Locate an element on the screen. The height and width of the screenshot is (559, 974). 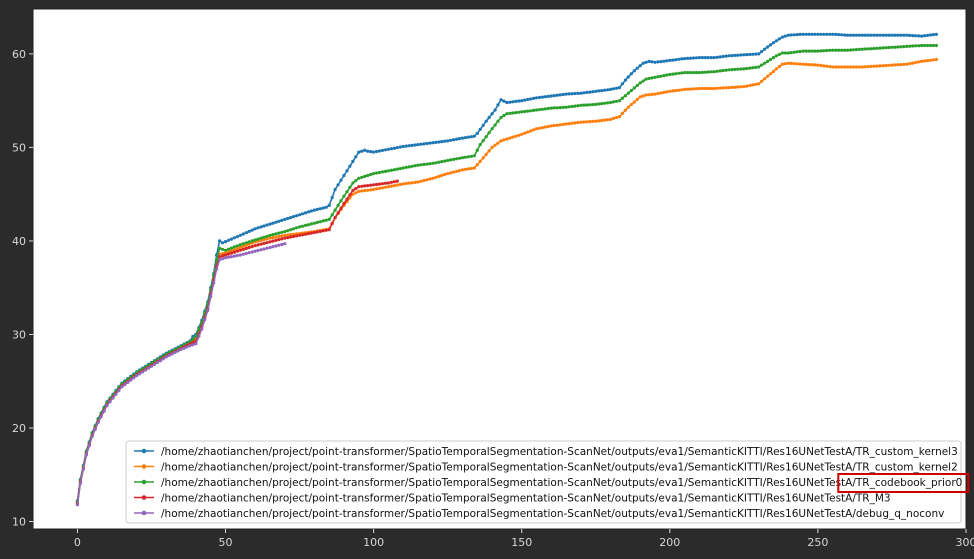
x-axis: 0 50 100 150 200 250 300 is located at coordinates (524, 539).